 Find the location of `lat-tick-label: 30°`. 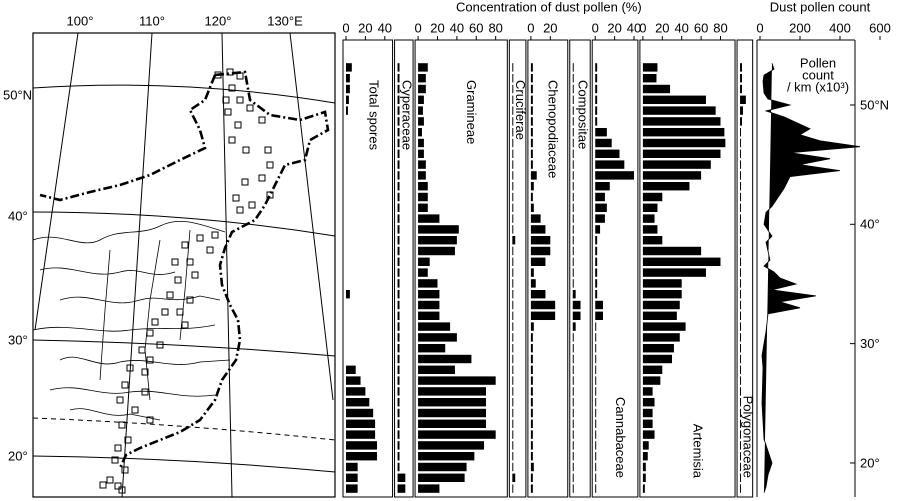

lat-tick-label: 30° is located at coordinates (870, 343).